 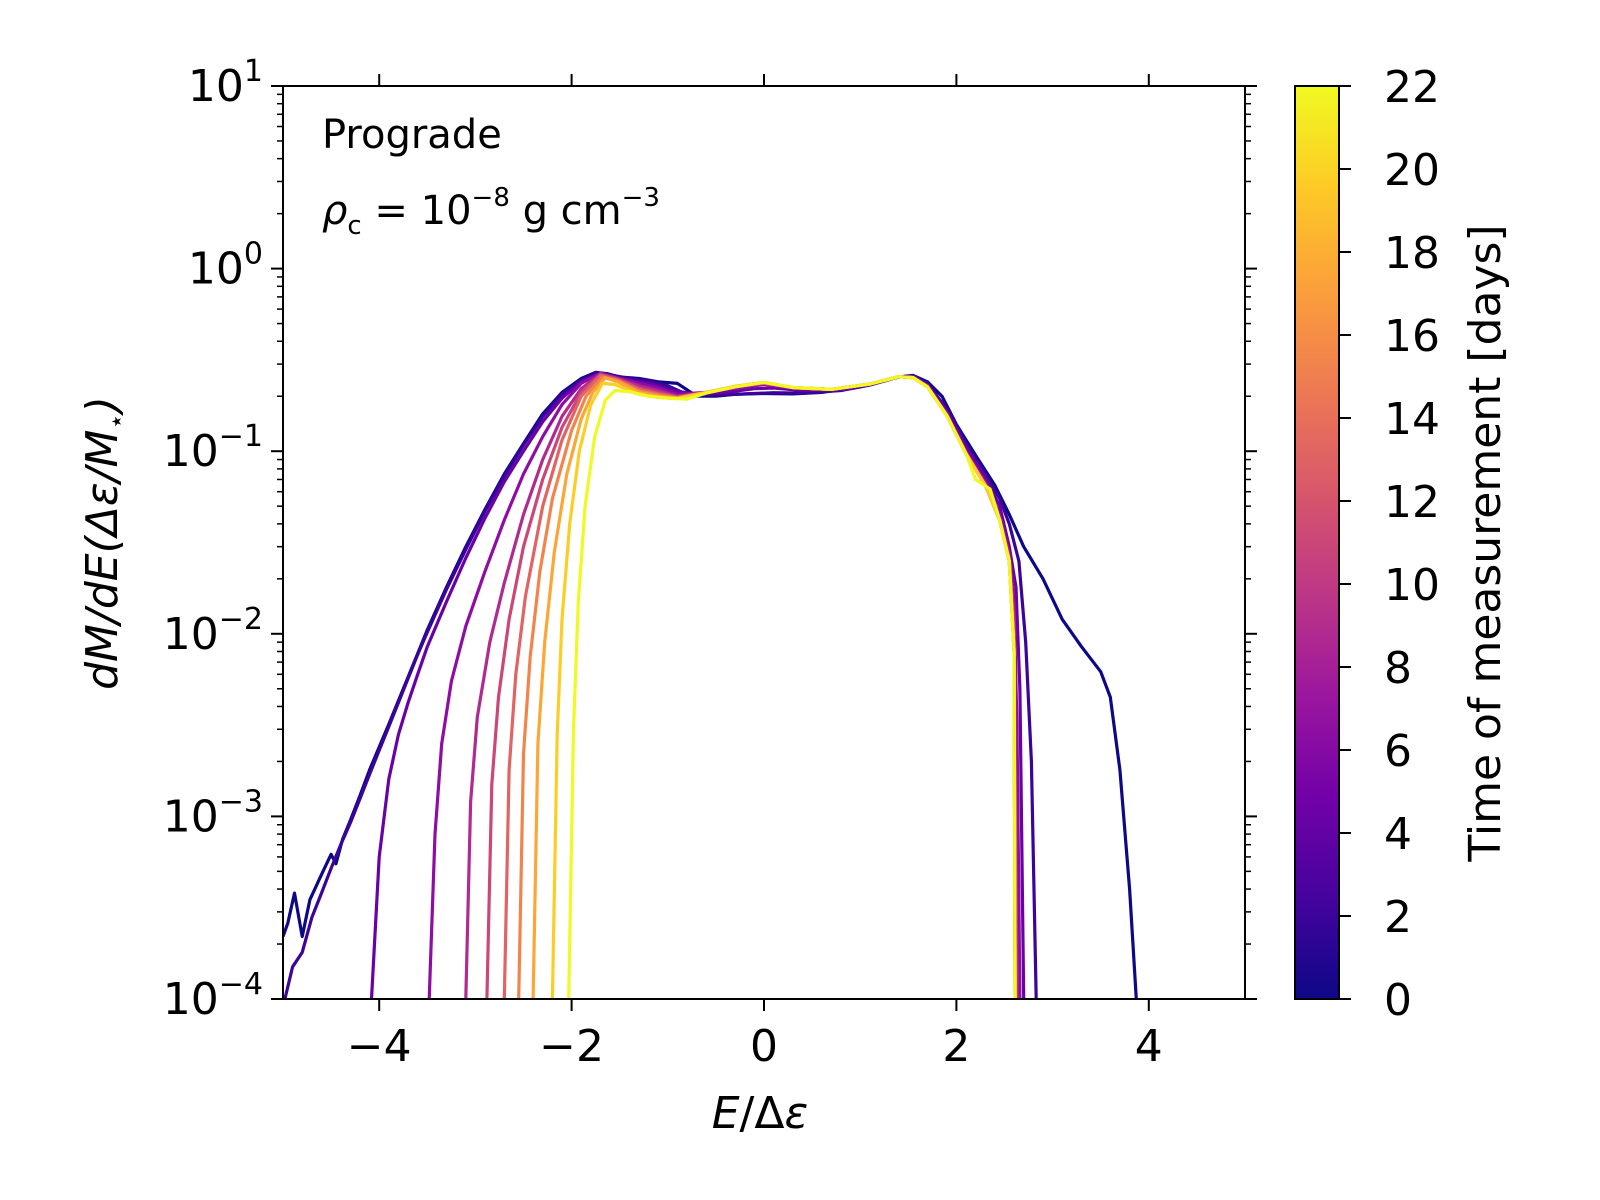 What do you see at coordinates (225, 266) in the screenshot?
I see `y-tick-label: 10⁰` at bounding box center [225, 266].